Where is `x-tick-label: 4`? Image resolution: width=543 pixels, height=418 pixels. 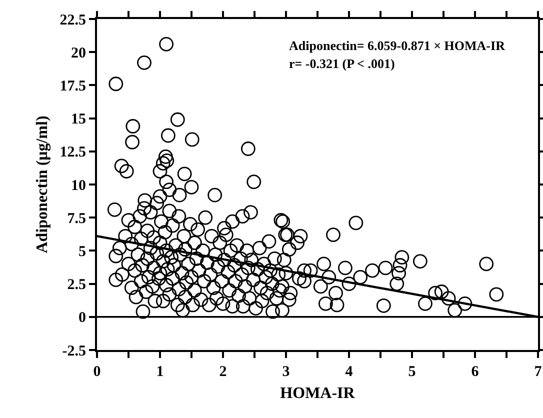 x-tick-label: 4 is located at coordinates (349, 372).